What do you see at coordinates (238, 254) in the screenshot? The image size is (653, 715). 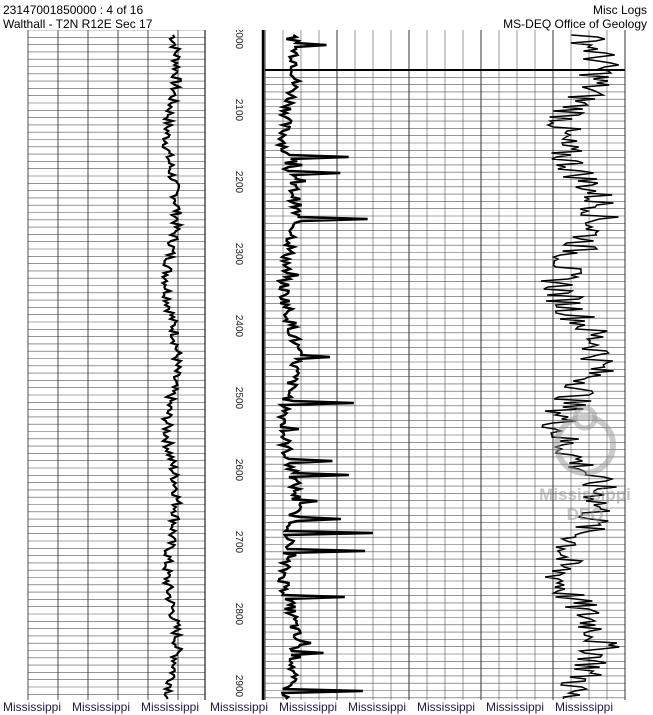 I see `depth-label: 2300` at bounding box center [238, 254].